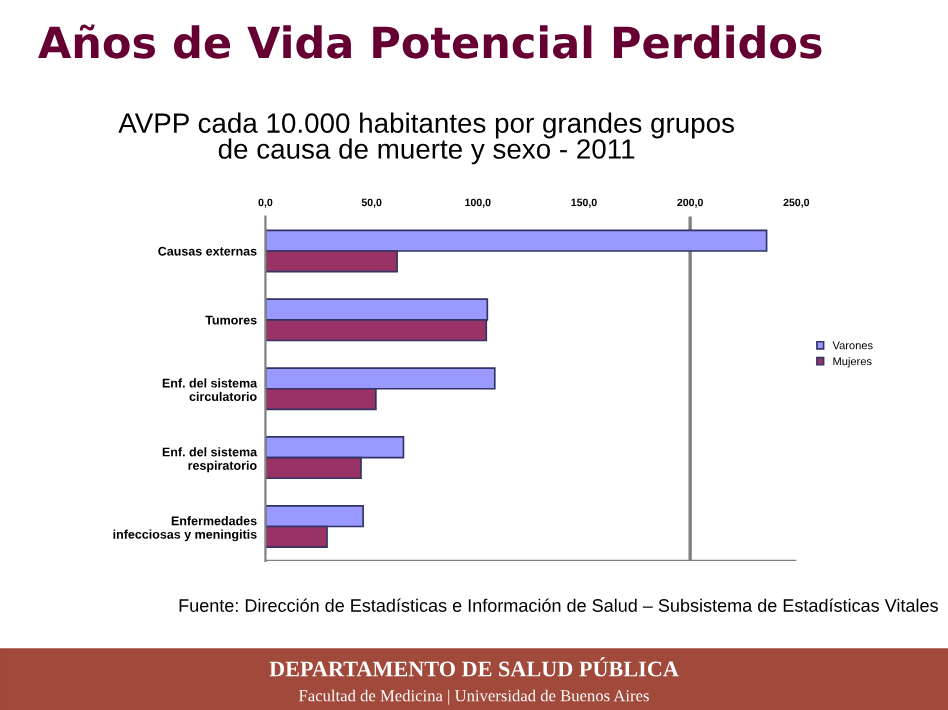  What do you see at coordinates (426, 138) in the screenshot?
I see `chart-subtitle: AVPP cada 10.000 habitantes por grandes grupos de causa de muerte y sexo - 2011` at bounding box center [426, 138].